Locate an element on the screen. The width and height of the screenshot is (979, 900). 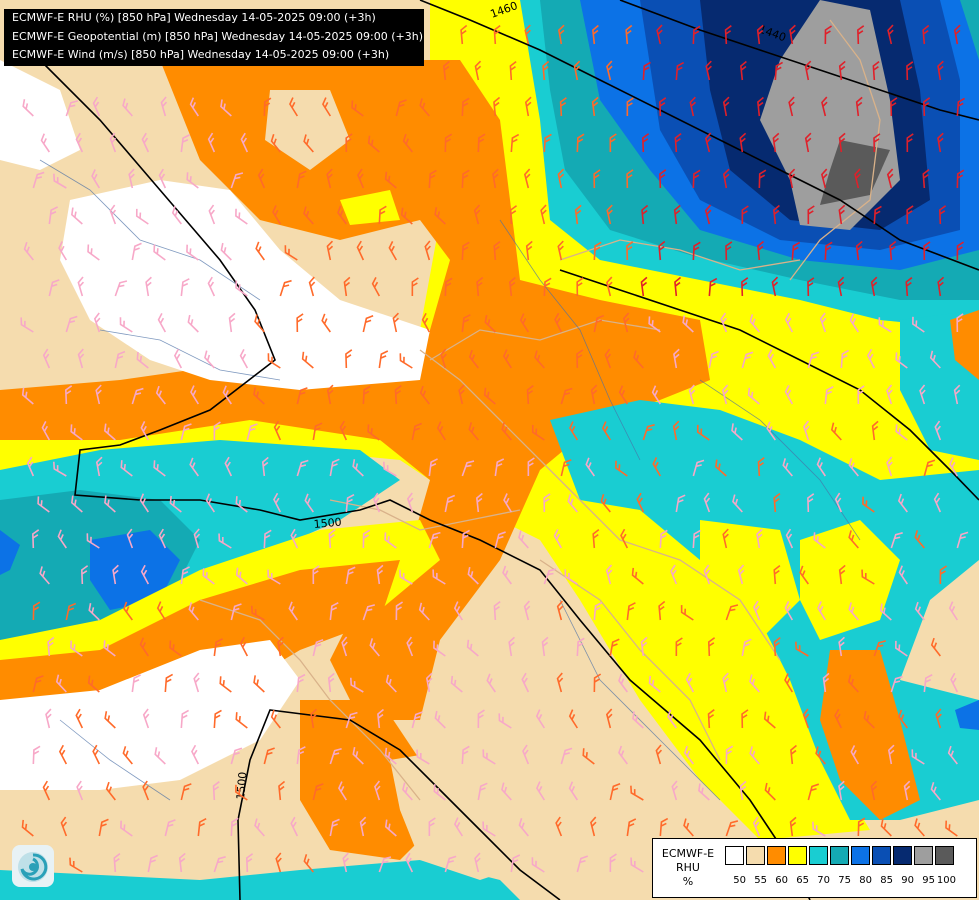
rh-50-field-nw is located at coordinates (40, 115).